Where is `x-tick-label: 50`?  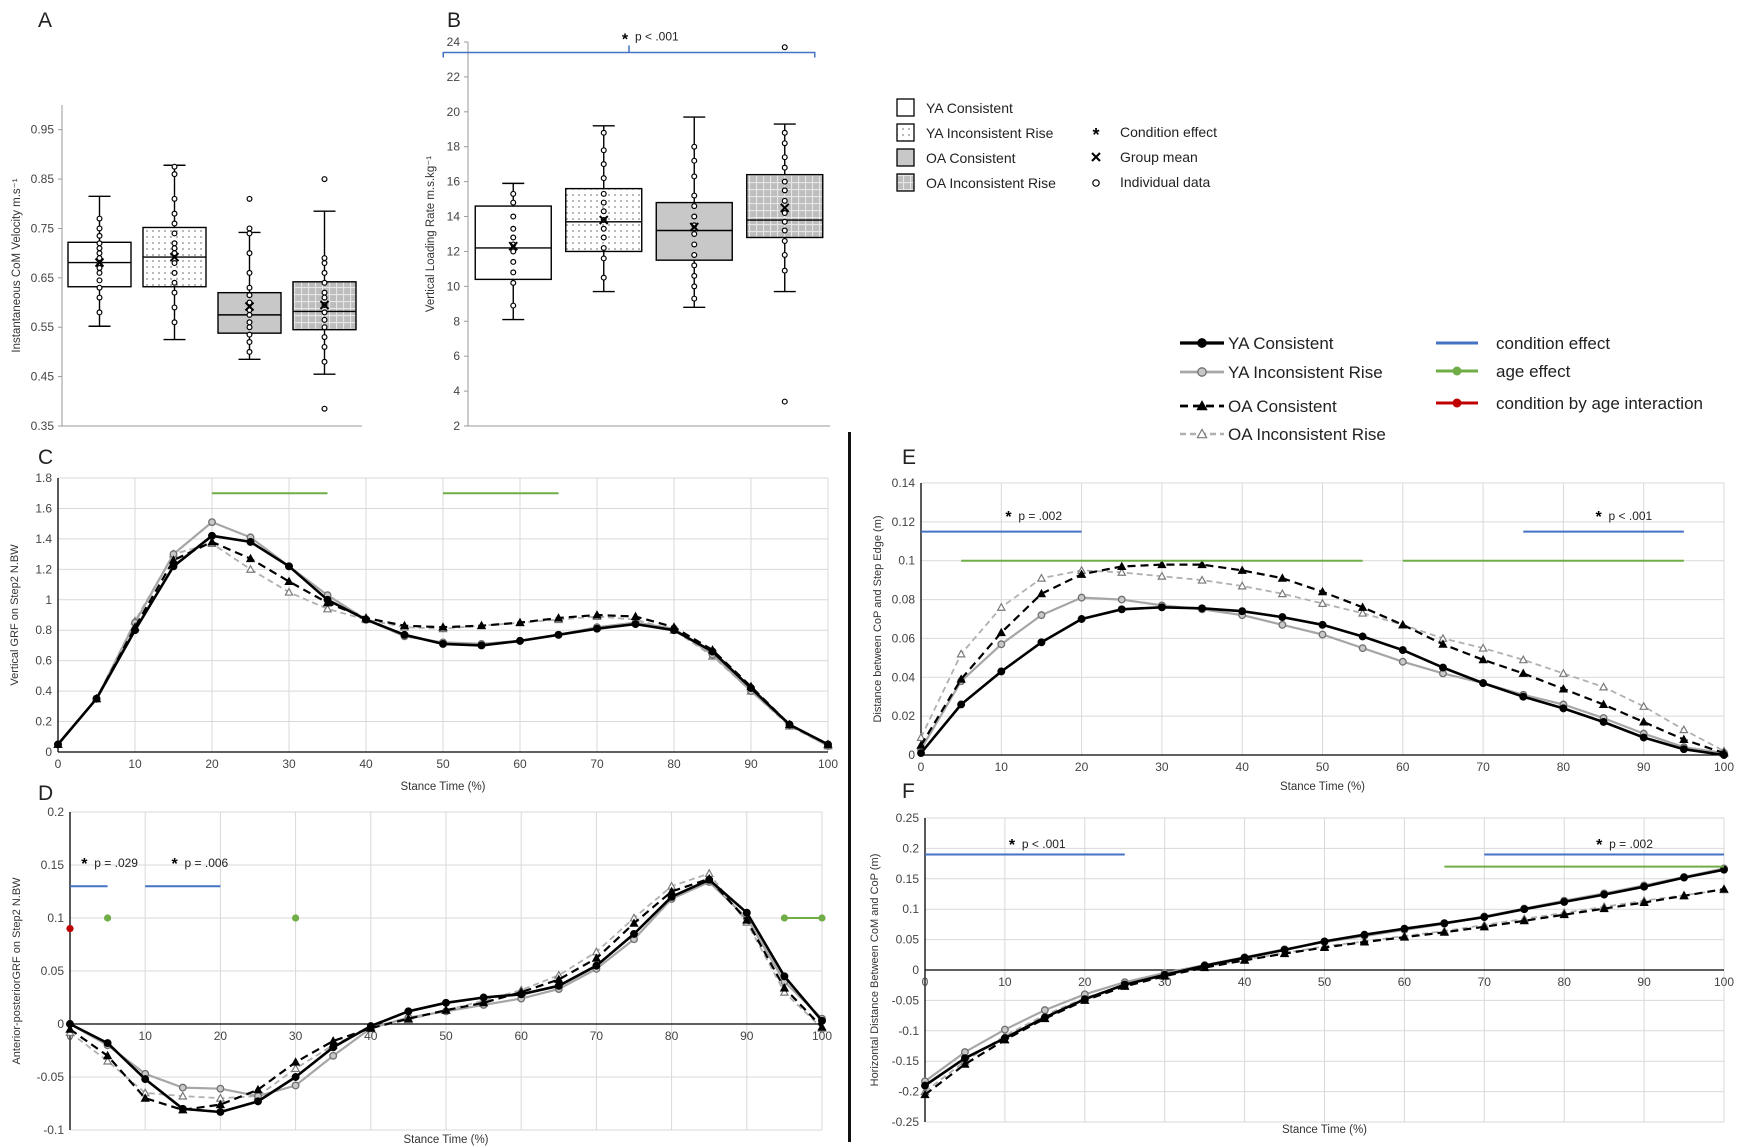
x-tick-label: 50 is located at coordinates (1323, 767).